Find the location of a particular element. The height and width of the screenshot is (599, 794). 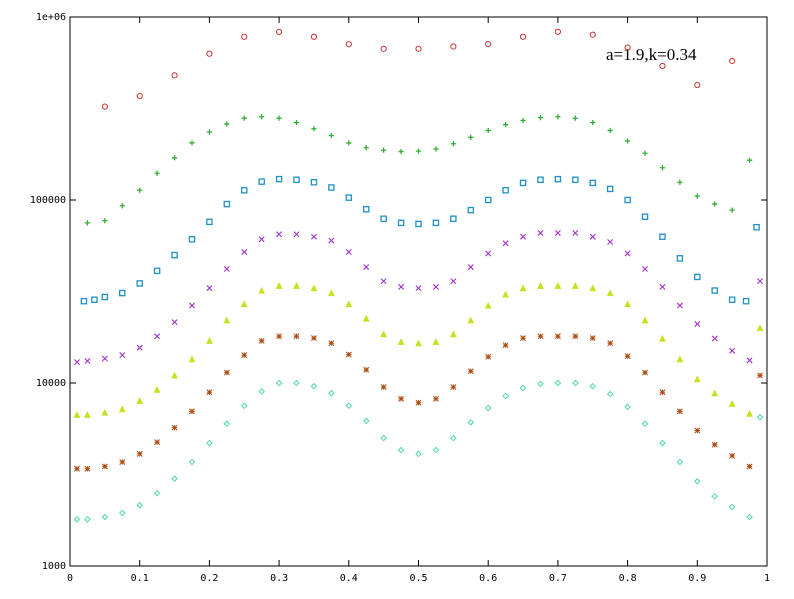

x-tick-label: 0.8 is located at coordinates (628, 578).